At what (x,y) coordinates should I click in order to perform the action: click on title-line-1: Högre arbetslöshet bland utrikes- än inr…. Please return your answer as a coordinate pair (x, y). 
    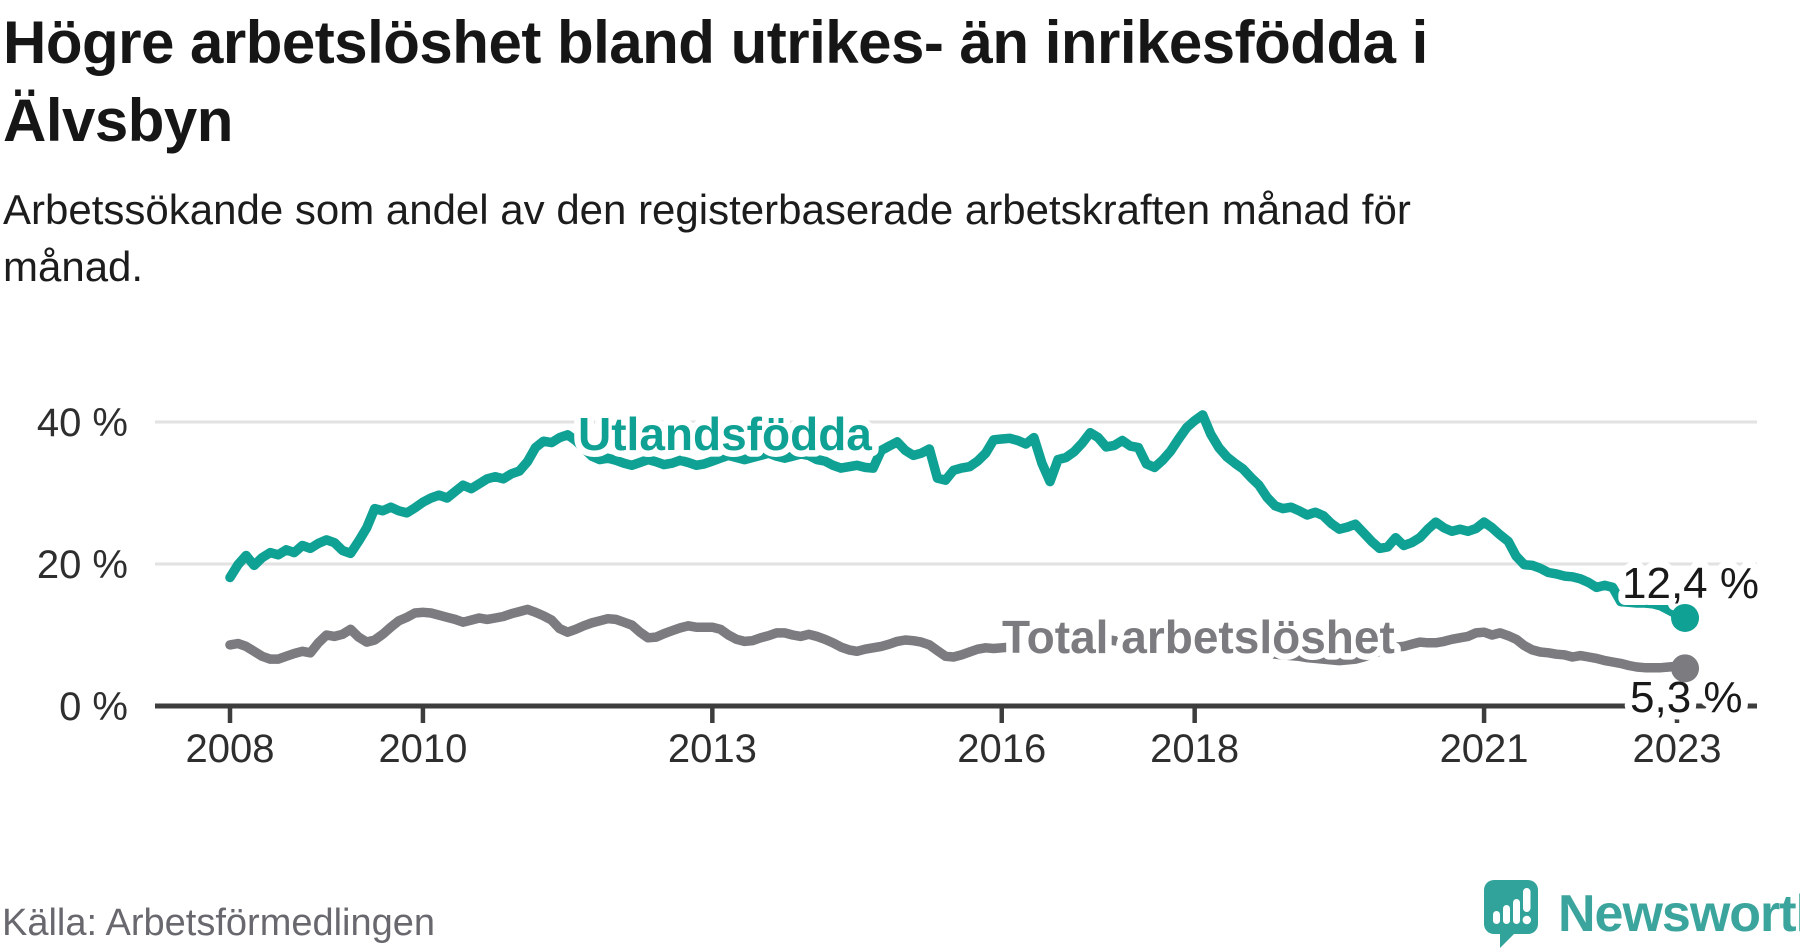
    Looking at the image, I should click on (715, 42).